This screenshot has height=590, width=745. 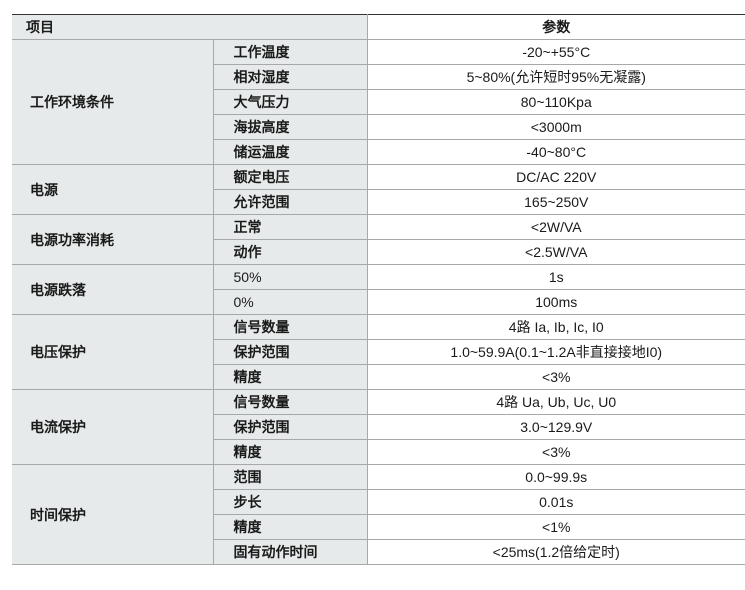 I want to click on group-name: 工作环境条件, so click(x=113, y=102).